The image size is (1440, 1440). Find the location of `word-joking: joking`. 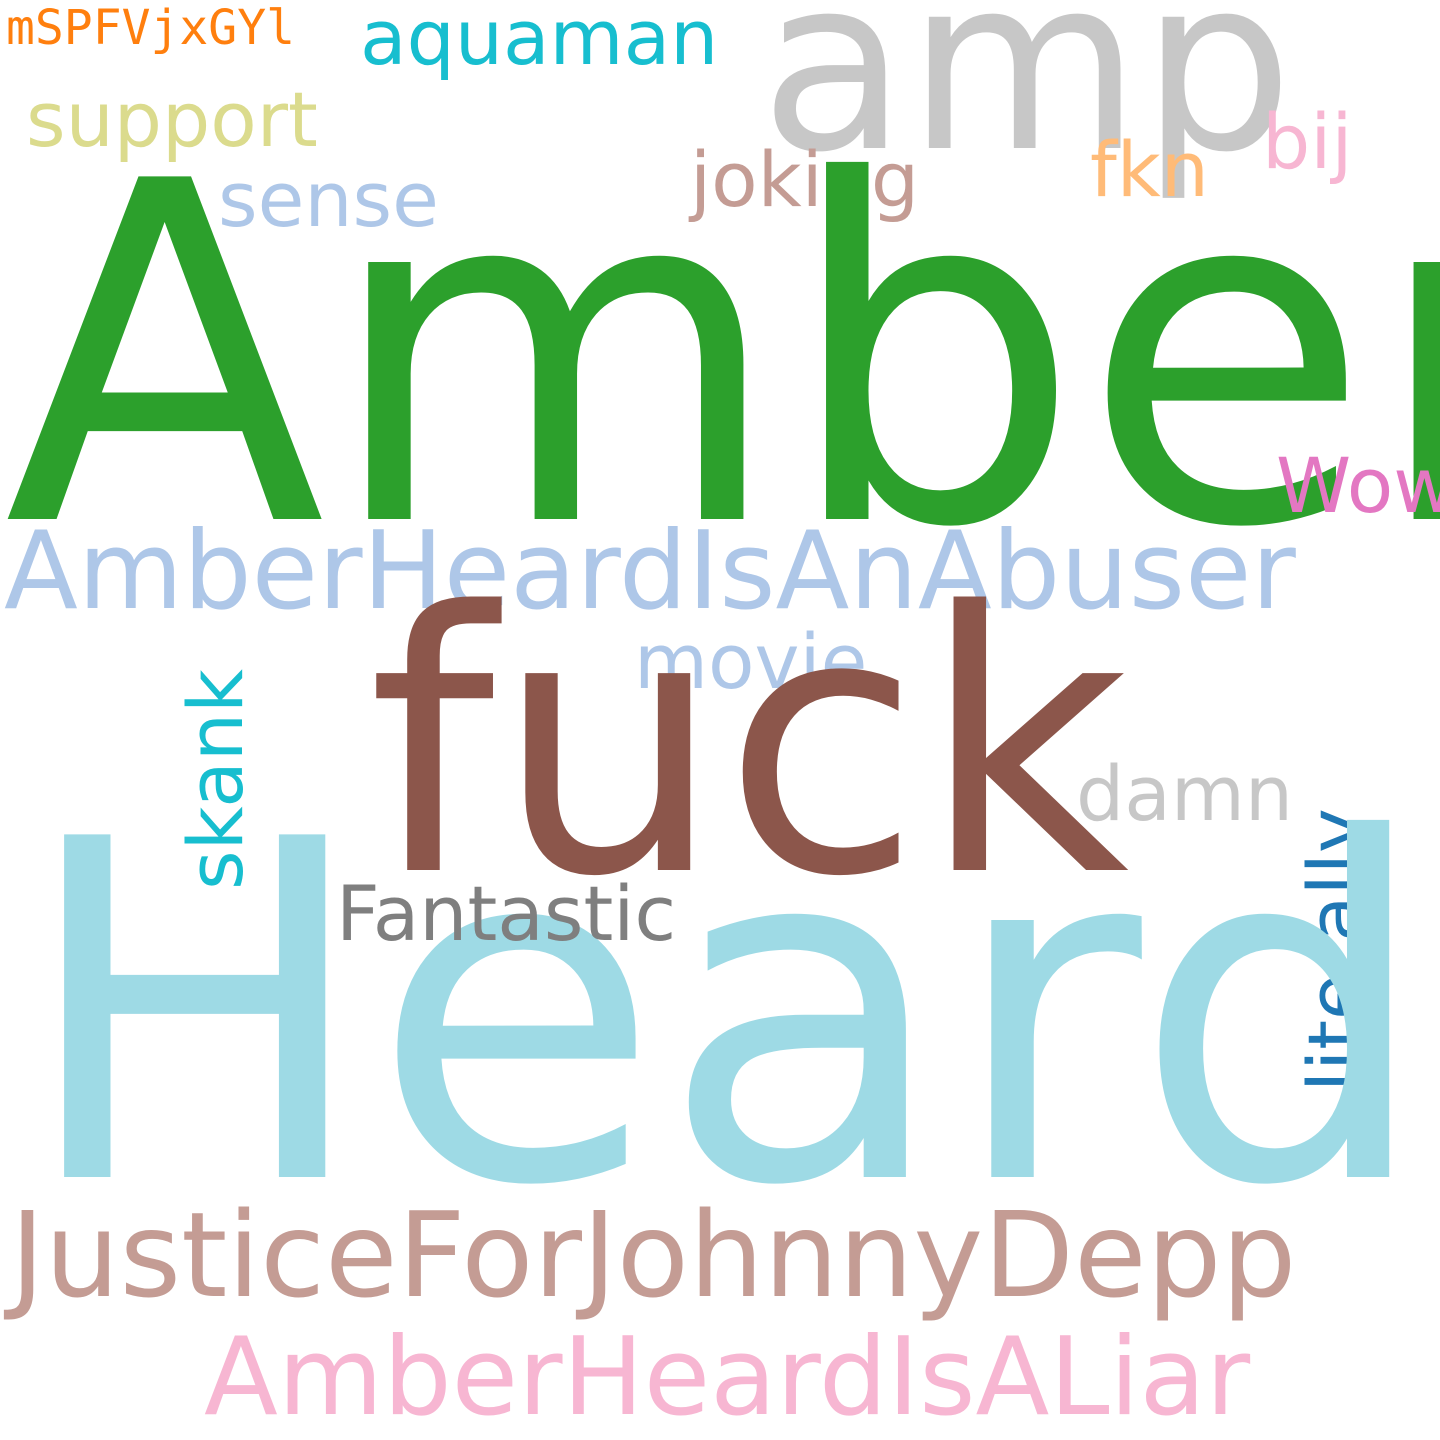

word-joking: joking is located at coordinates (805, 179).